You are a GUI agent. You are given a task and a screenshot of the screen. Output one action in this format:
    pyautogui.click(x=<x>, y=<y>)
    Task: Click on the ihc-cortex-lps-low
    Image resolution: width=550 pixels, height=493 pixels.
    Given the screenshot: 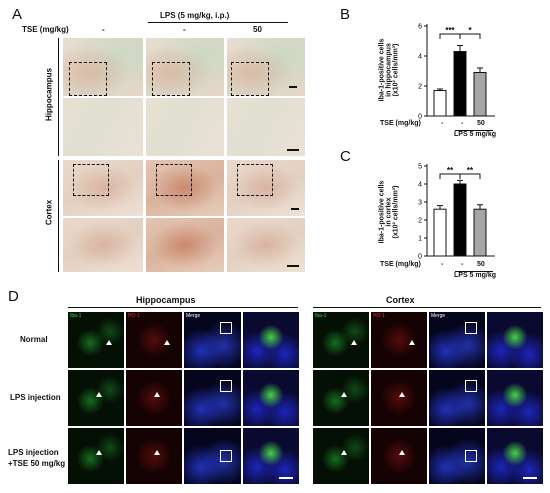 What is the action you would take?
    pyautogui.click(x=185, y=188)
    